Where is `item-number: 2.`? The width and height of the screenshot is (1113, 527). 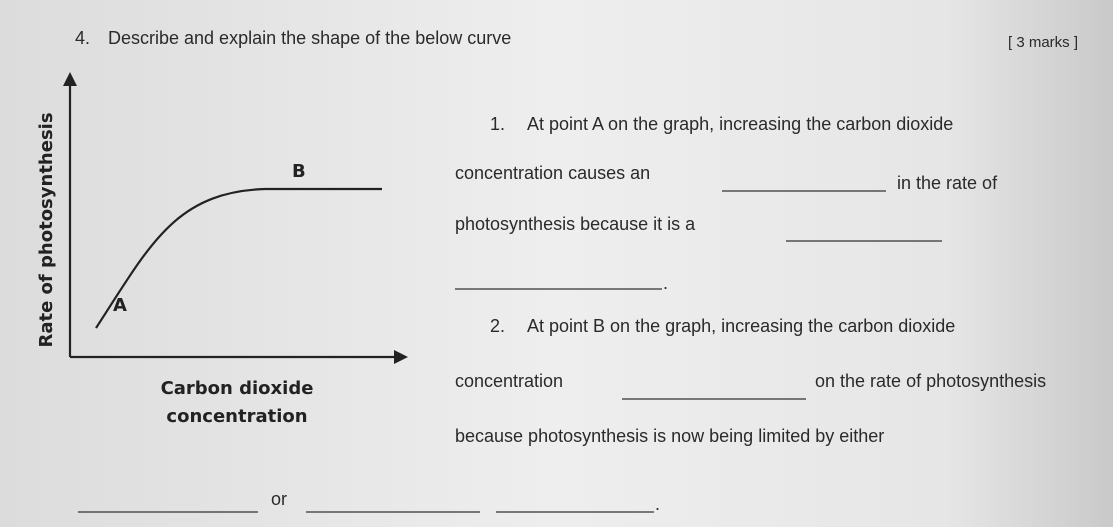
item-number: 2. is located at coordinates (497, 326).